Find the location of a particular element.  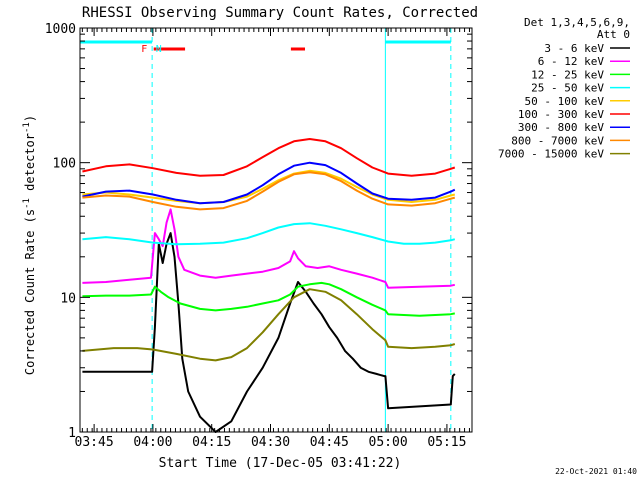

legend-header-1: Att 0 is located at coordinates (613, 34).